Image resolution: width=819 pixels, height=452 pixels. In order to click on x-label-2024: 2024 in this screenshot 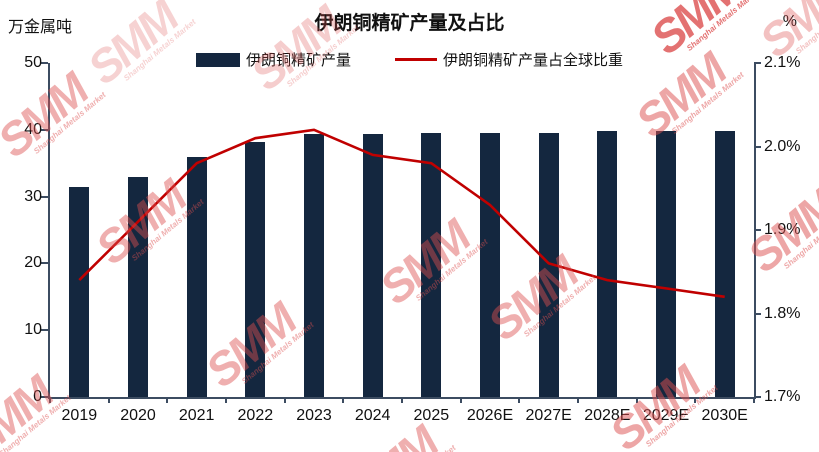, I will do `click(372, 415)`.